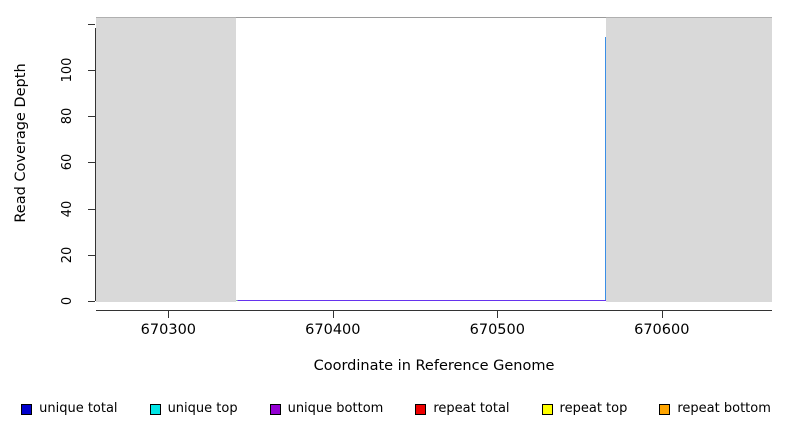 The image size is (792, 432). What do you see at coordinates (434, 17) in the screenshot?
I see `plot-top-border` at bounding box center [434, 17].